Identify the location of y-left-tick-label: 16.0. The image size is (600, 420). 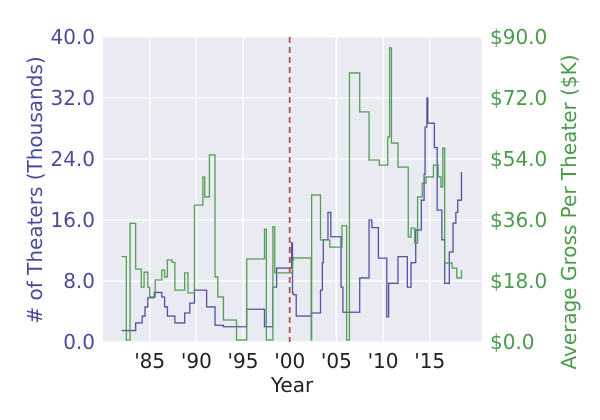
(72, 220).